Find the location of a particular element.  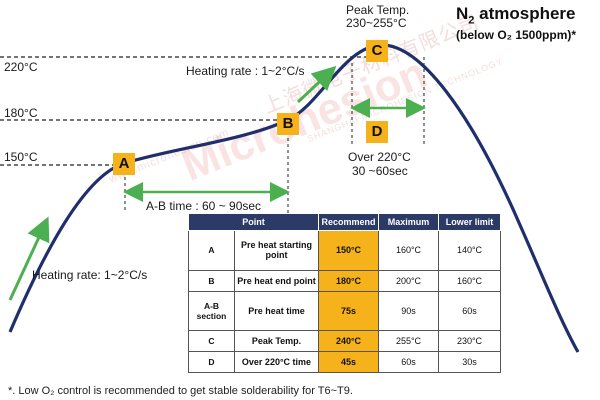

atmosphere-title: N2 atmosphere is located at coordinates (516, 15).